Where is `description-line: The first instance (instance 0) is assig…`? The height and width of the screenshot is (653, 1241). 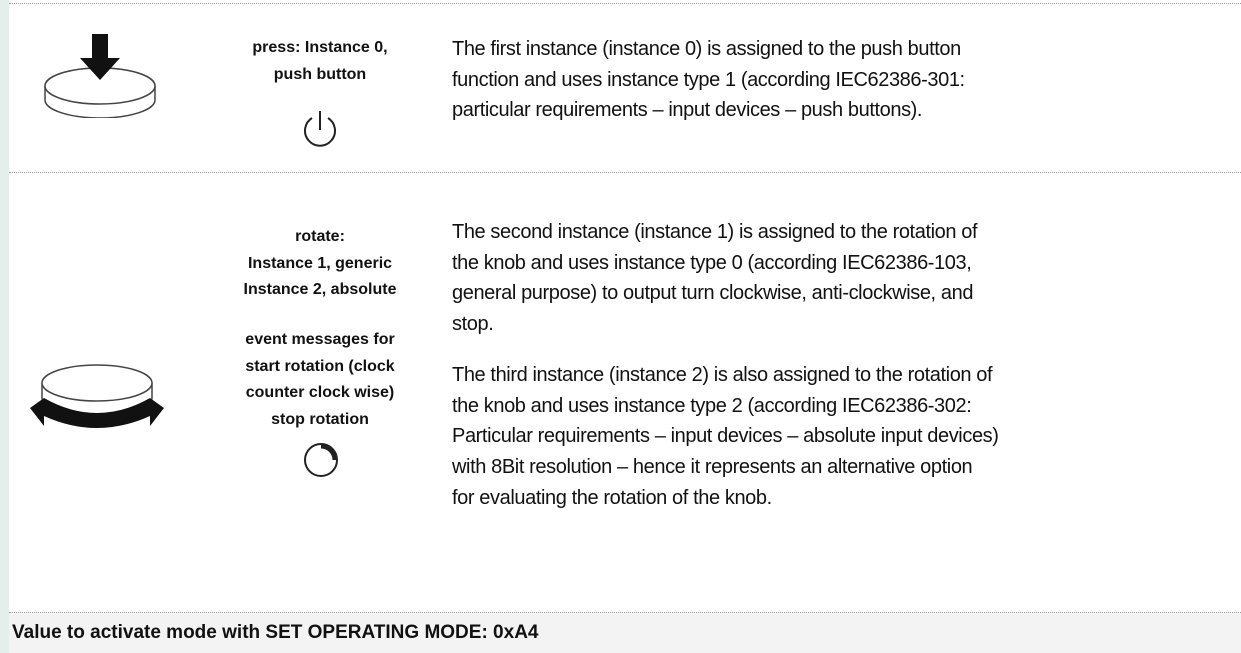
description-line: The first instance (instance 0) is assig… is located at coordinates (706, 49).